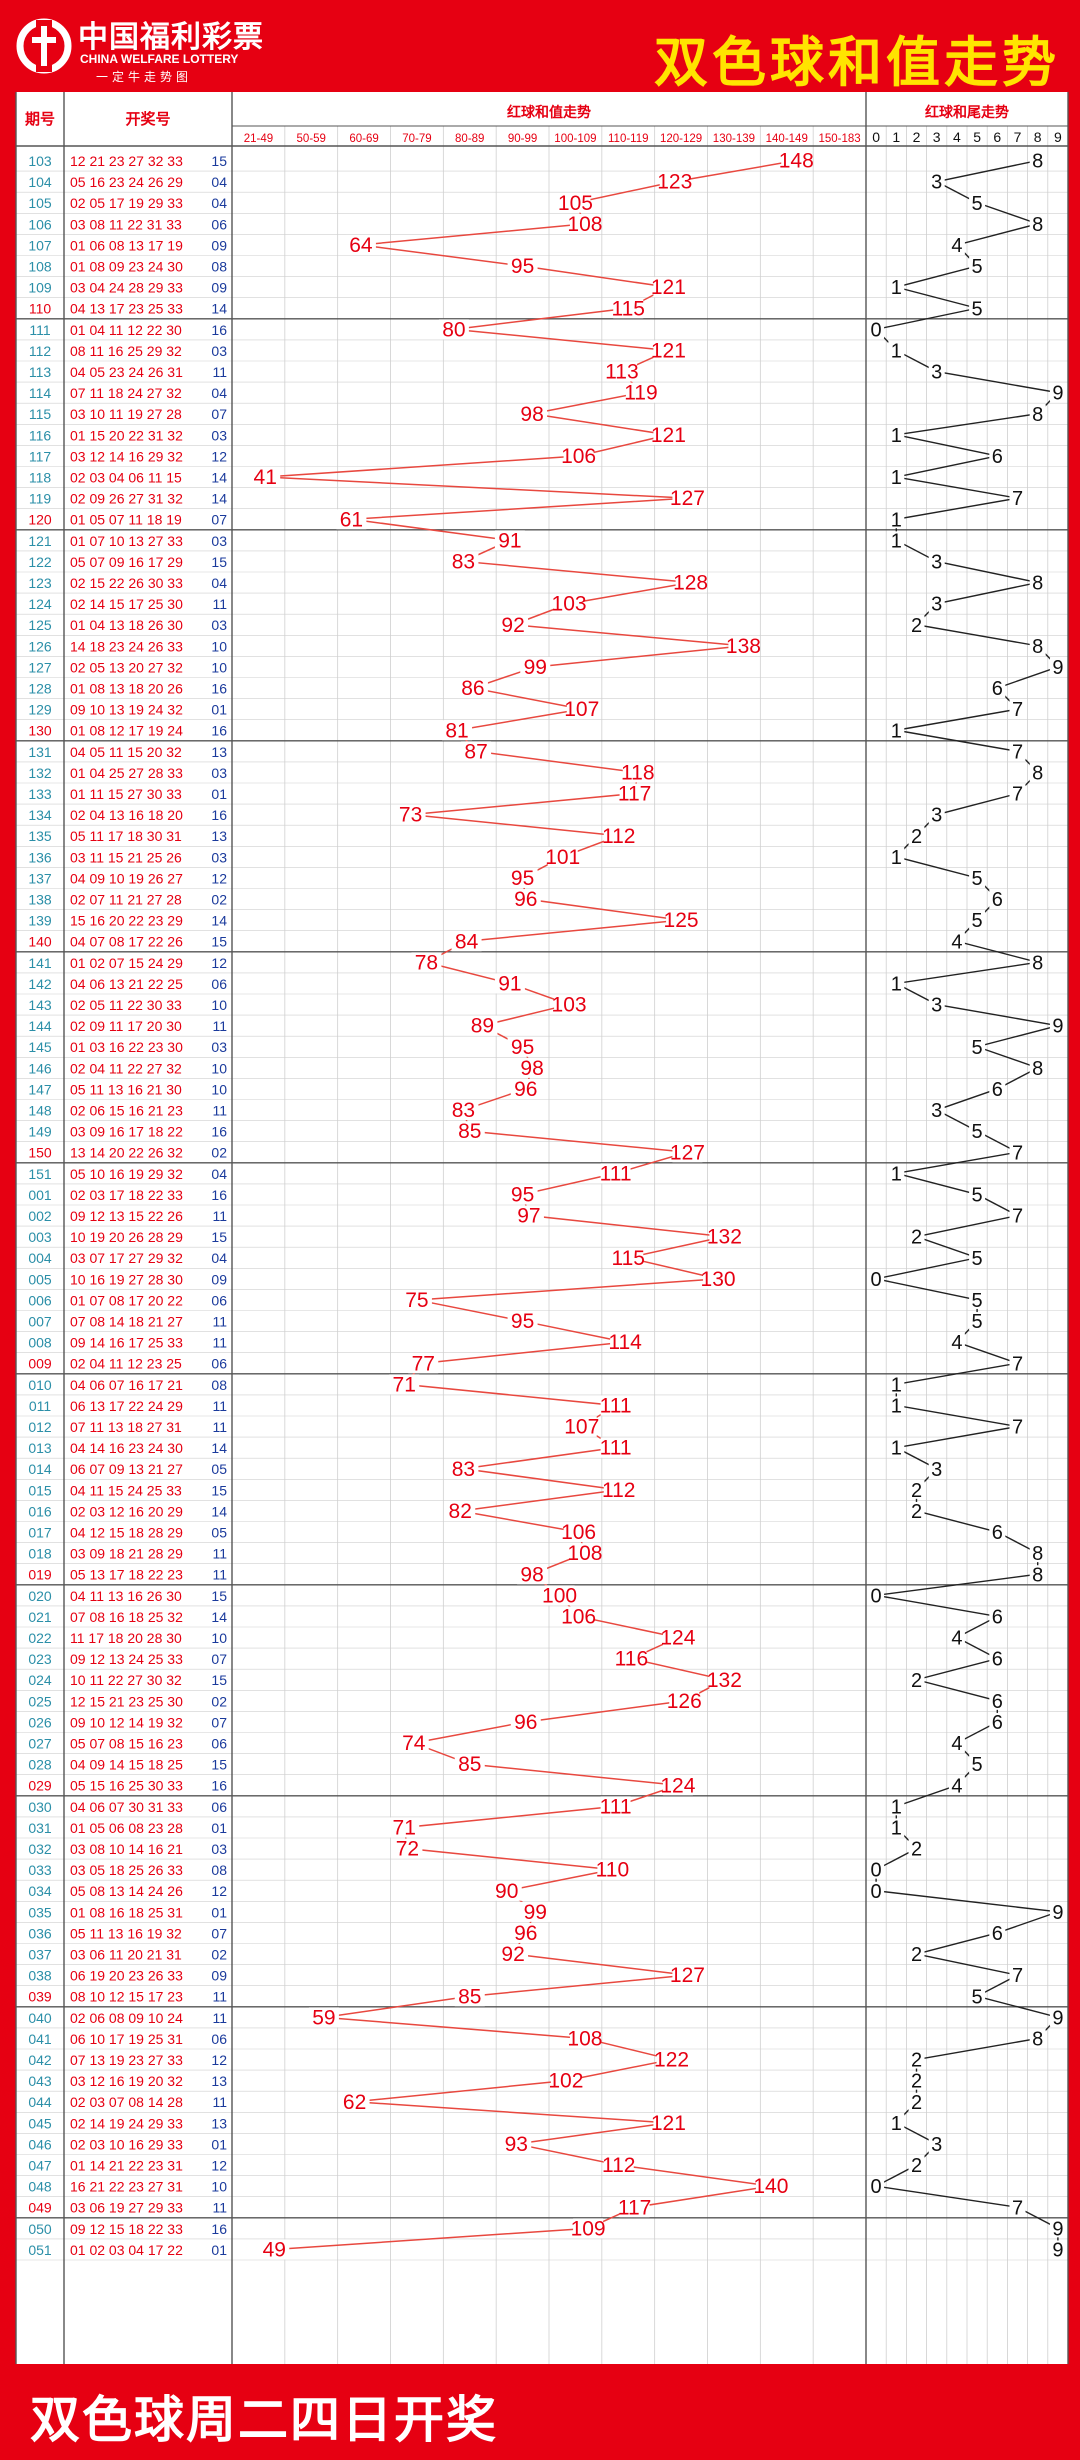 This screenshot has width=1080, height=2460. I want to click on period-number: 142, so click(40, 984).